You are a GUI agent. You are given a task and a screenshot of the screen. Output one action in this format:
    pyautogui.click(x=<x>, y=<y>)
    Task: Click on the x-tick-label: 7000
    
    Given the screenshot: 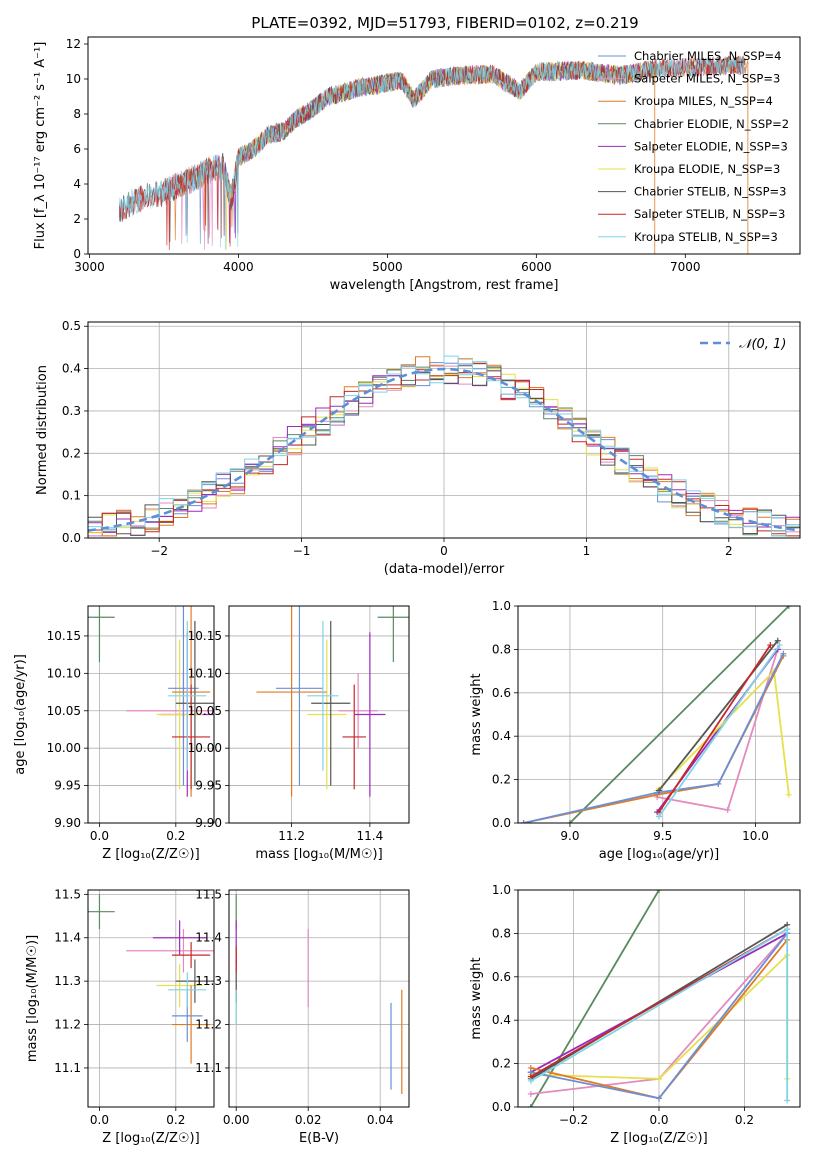 What is the action you would take?
    pyautogui.click(x=685, y=267)
    